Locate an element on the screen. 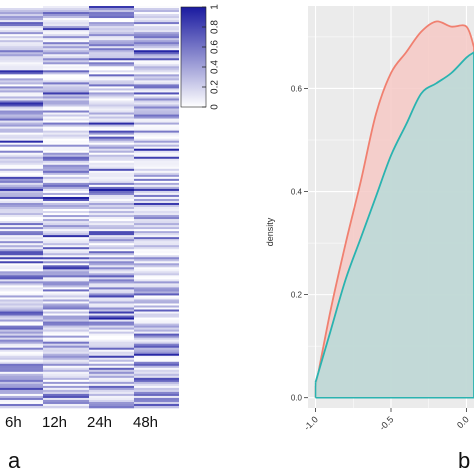 The height and width of the screenshot is (474, 474). y-tick-label: 0.4 is located at coordinates (297, 192).